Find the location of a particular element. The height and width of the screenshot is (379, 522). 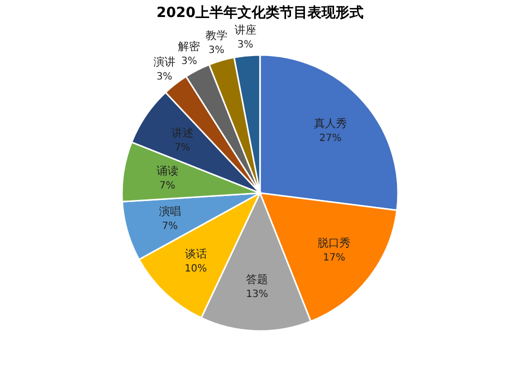

slice-label: 教学 is located at coordinates (216, 35).